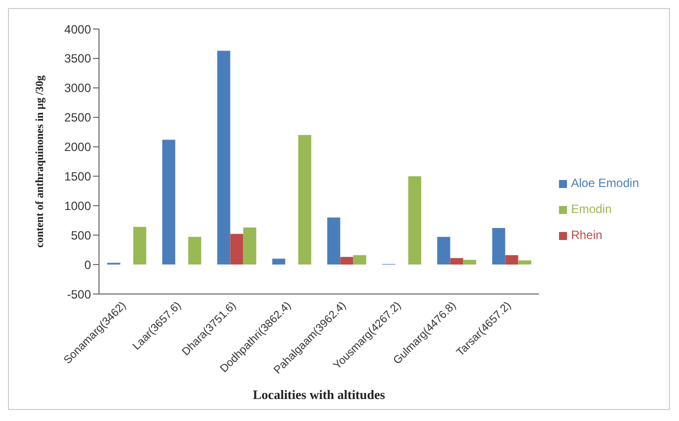 This screenshot has width=679, height=421. Describe the element at coordinates (78, 88) in the screenshot. I see `y-tick-label: 3000` at that location.